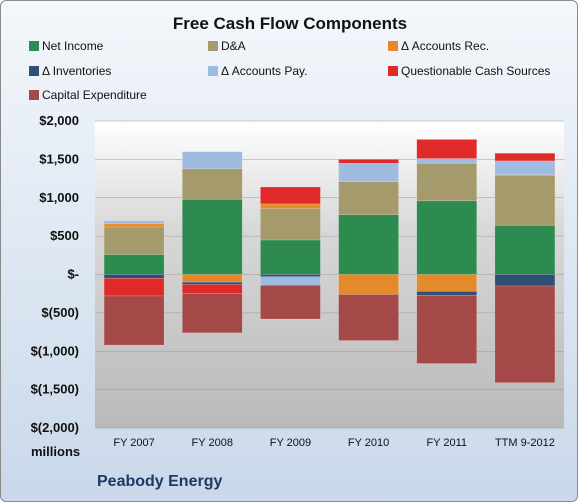 The height and width of the screenshot is (502, 578). Describe the element at coordinates (368, 443) in the screenshot. I see `x-tick-label: FY 2010` at that location.